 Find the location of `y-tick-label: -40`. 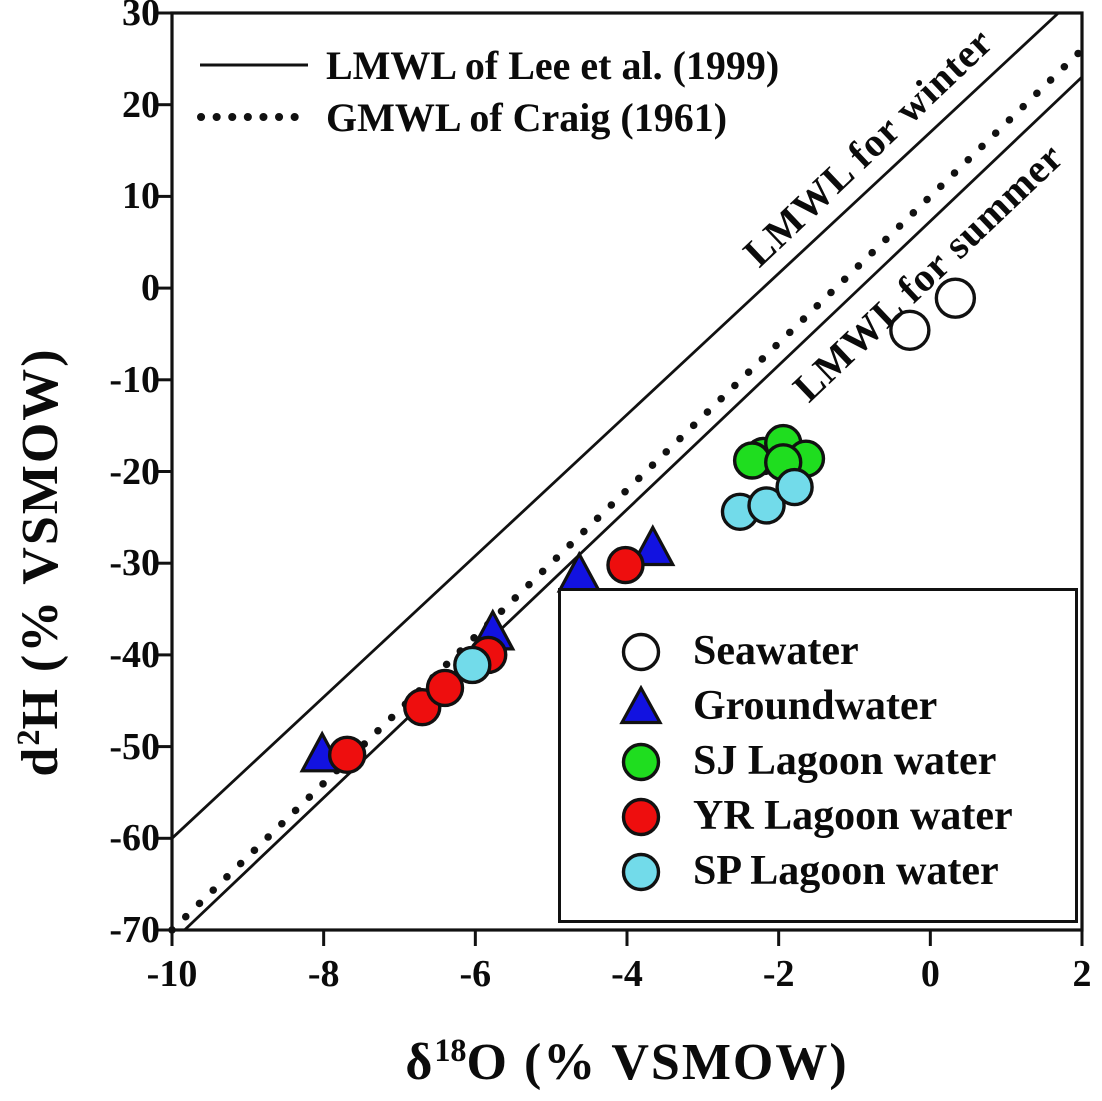

y-tick-label: -40 is located at coordinates (134, 654).